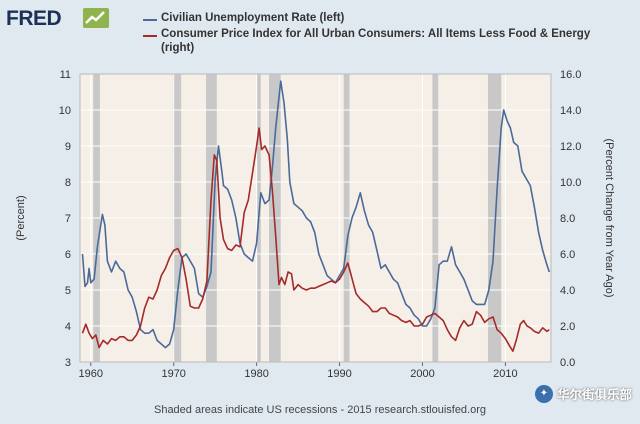 This screenshot has height=424, width=640. Describe the element at coordinates (34, 18) in the screenshot. I see `fred-logo: FRED` at that location.